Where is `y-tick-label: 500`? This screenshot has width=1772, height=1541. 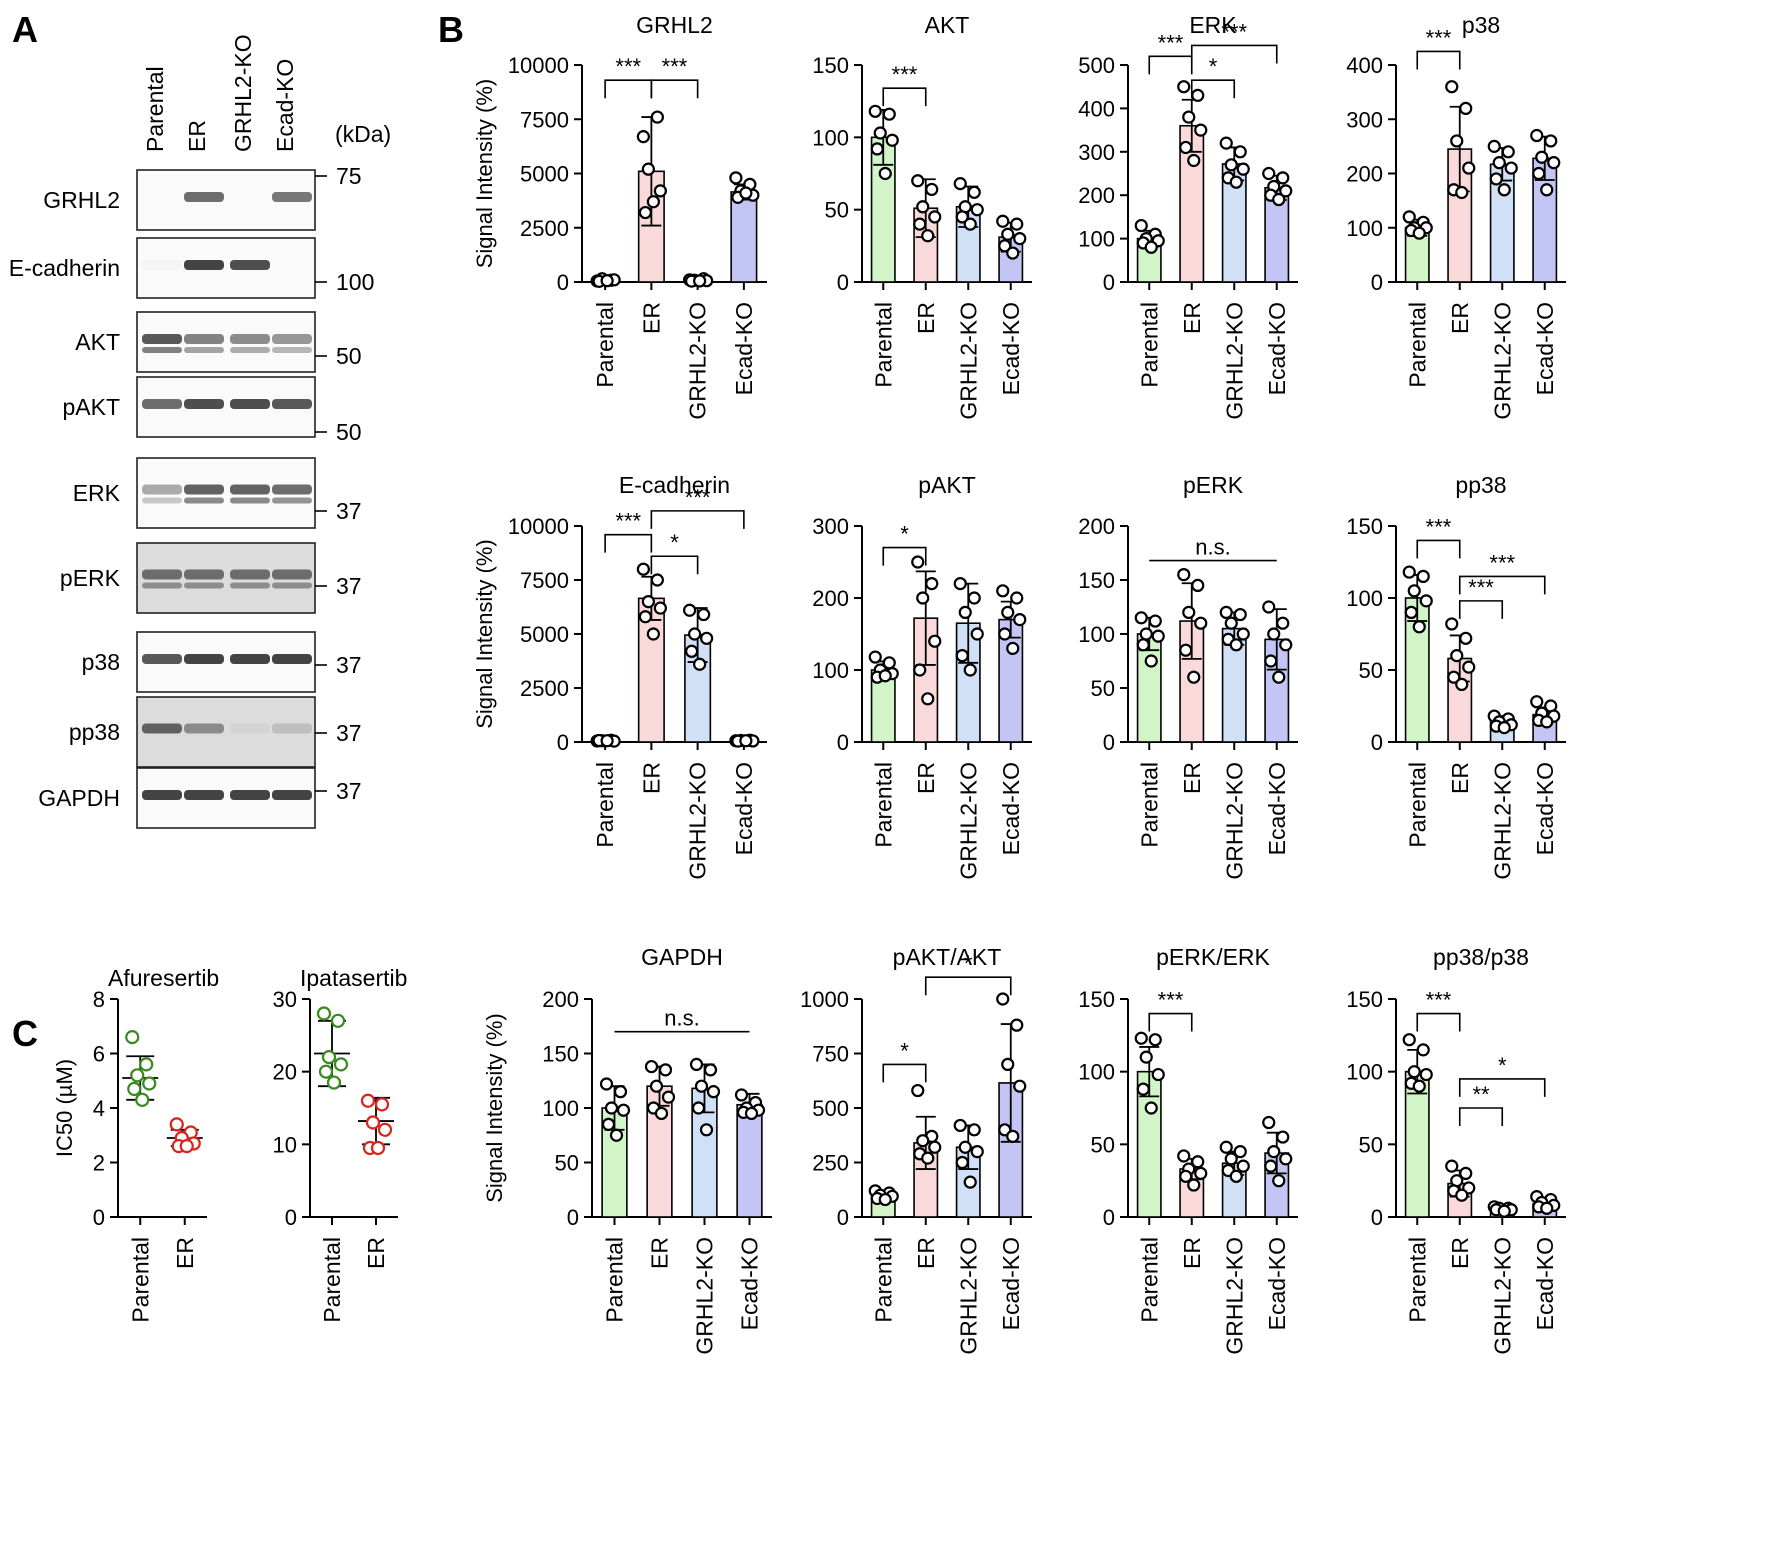
y-tick-label: 500 is located at coordinates (1096, 65).